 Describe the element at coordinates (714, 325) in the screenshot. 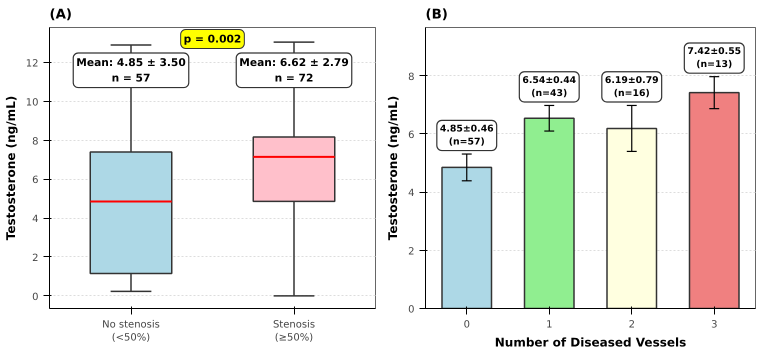

I see `x-tick-label: 3` at that location.